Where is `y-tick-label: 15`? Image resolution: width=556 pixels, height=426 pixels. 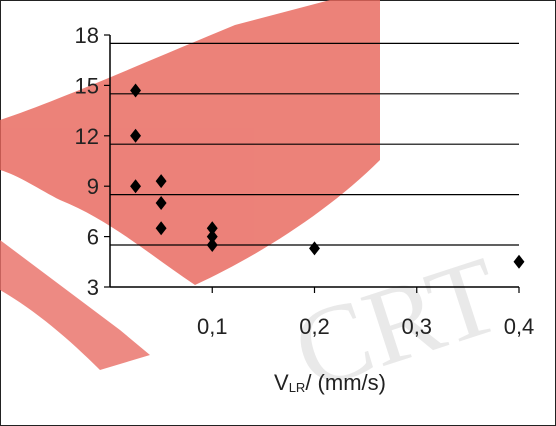 y-tick-label: 15 is located at coordinates (87, 85).